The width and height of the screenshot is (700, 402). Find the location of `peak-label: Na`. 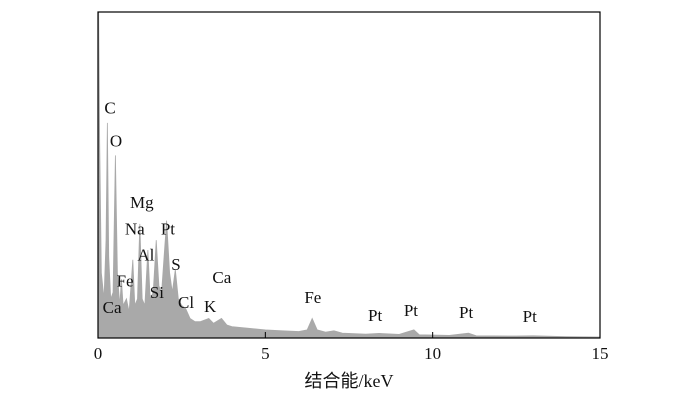

peak-label: Na is located at coordinates (135, 228).